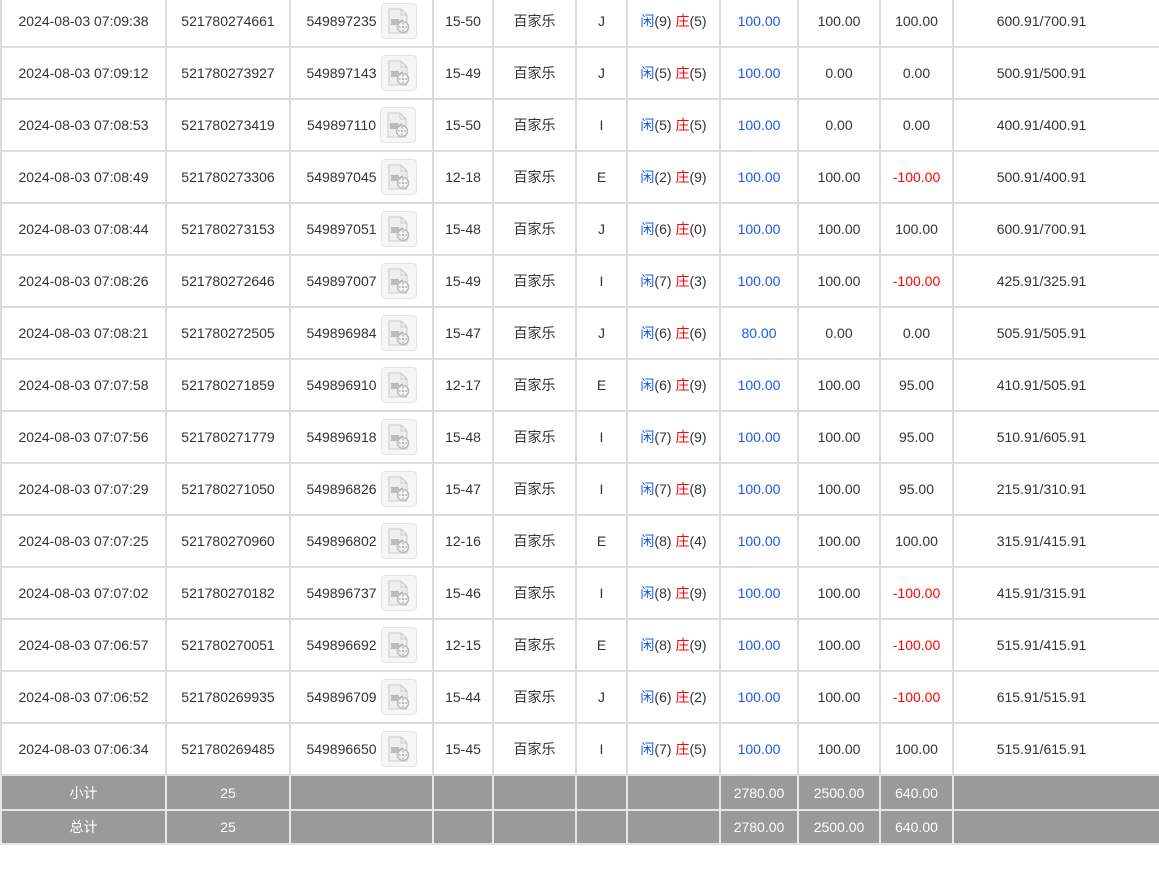 The height and width of the screenshot is (879, 1159). What do you see at coordinates (463, 749) in the screenshot?
I see `table-no: 15-45` at bounding box center [463, 749].